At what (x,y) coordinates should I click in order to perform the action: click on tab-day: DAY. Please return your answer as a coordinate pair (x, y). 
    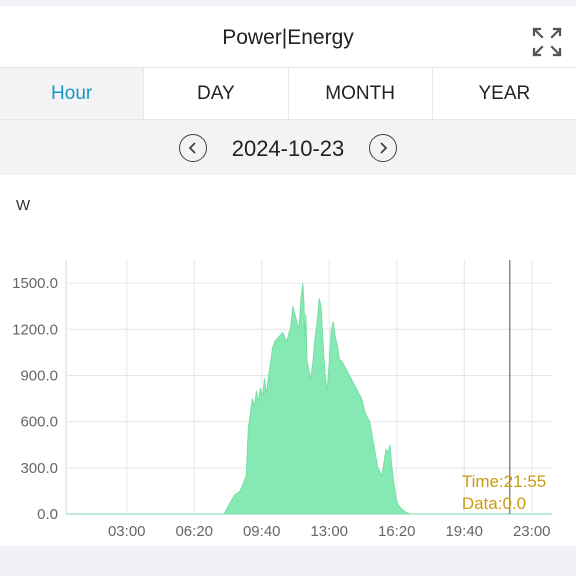
    Looking at the image, I should click on (215, 93).